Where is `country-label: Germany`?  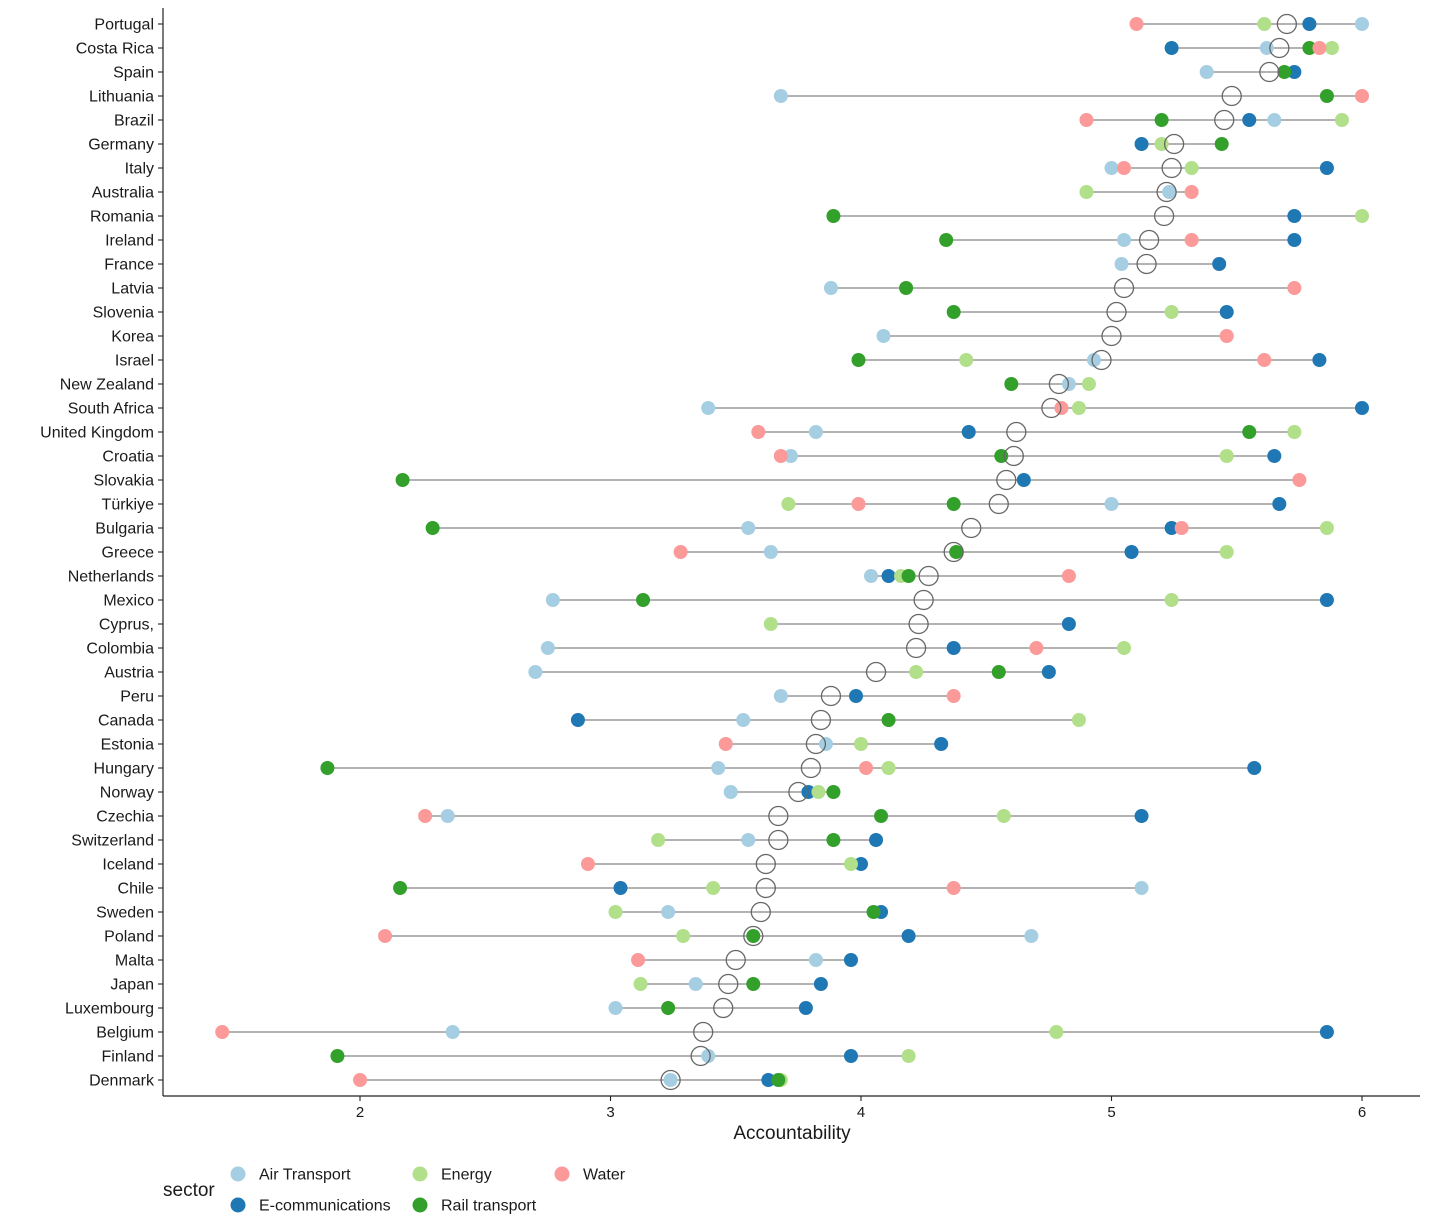 country-label: Germany is located at coordinates (121, 145).